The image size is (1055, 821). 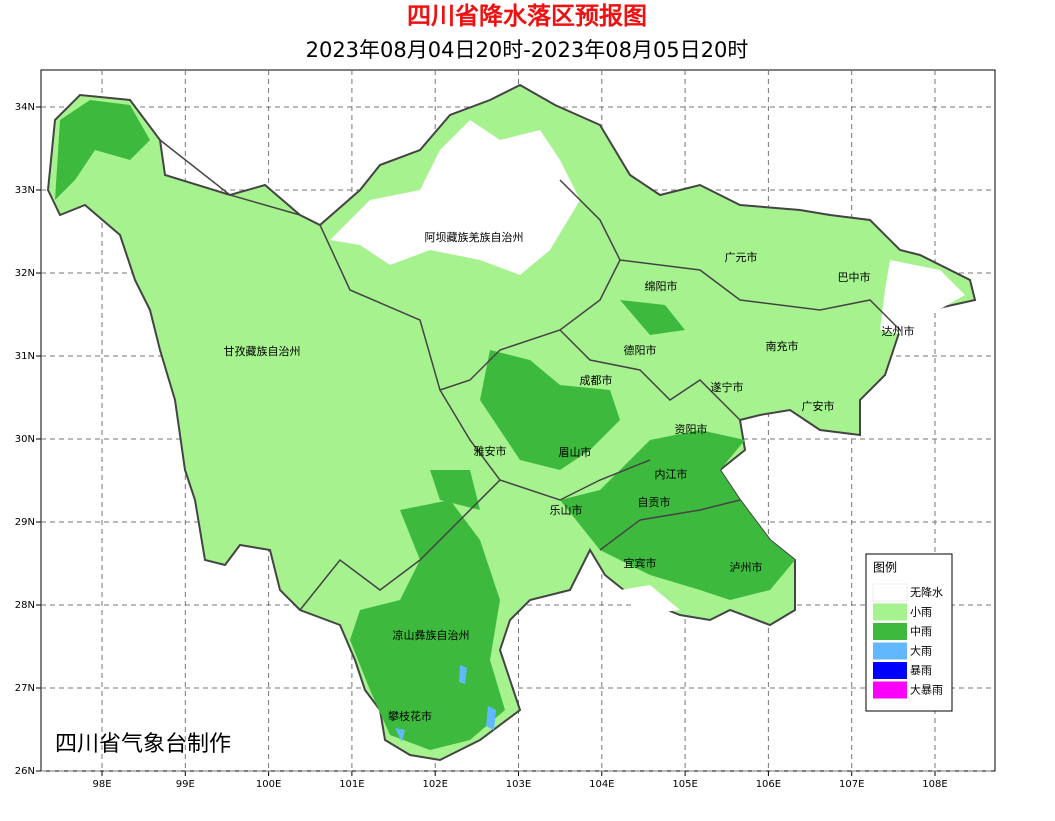 I want to click on place-label: 凉山彝族自治州, so click(x=431, y=635).